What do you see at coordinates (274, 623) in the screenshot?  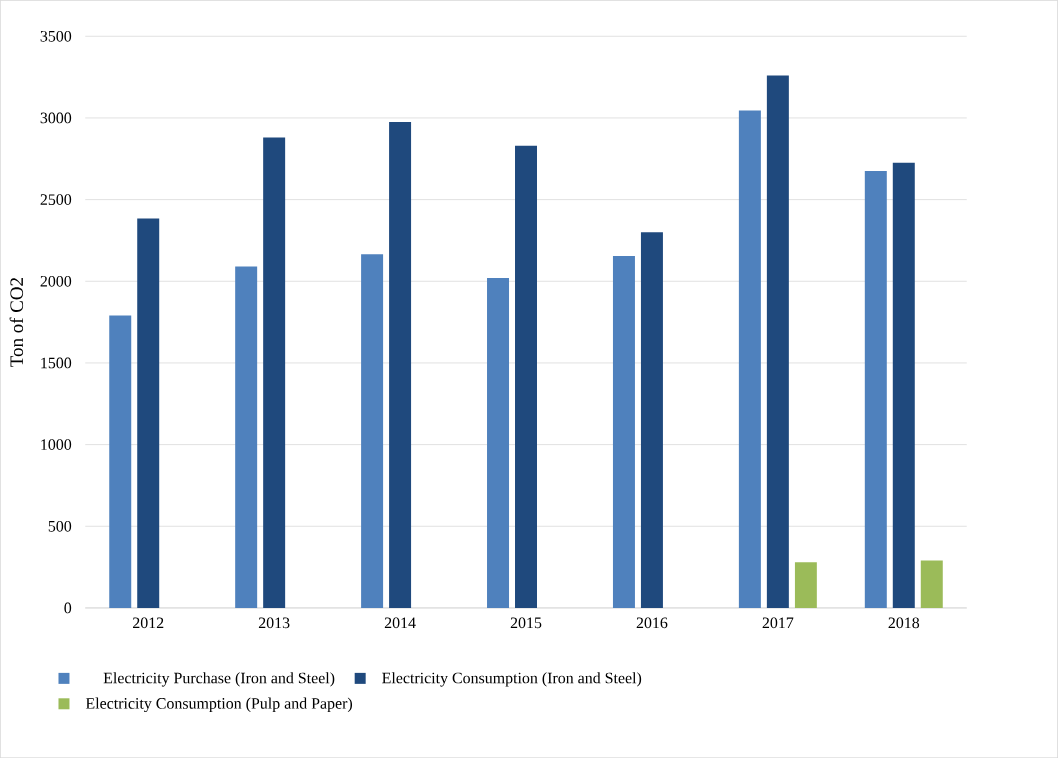 I see `x-tick-label: 2013` at bounding box center [274, 623].